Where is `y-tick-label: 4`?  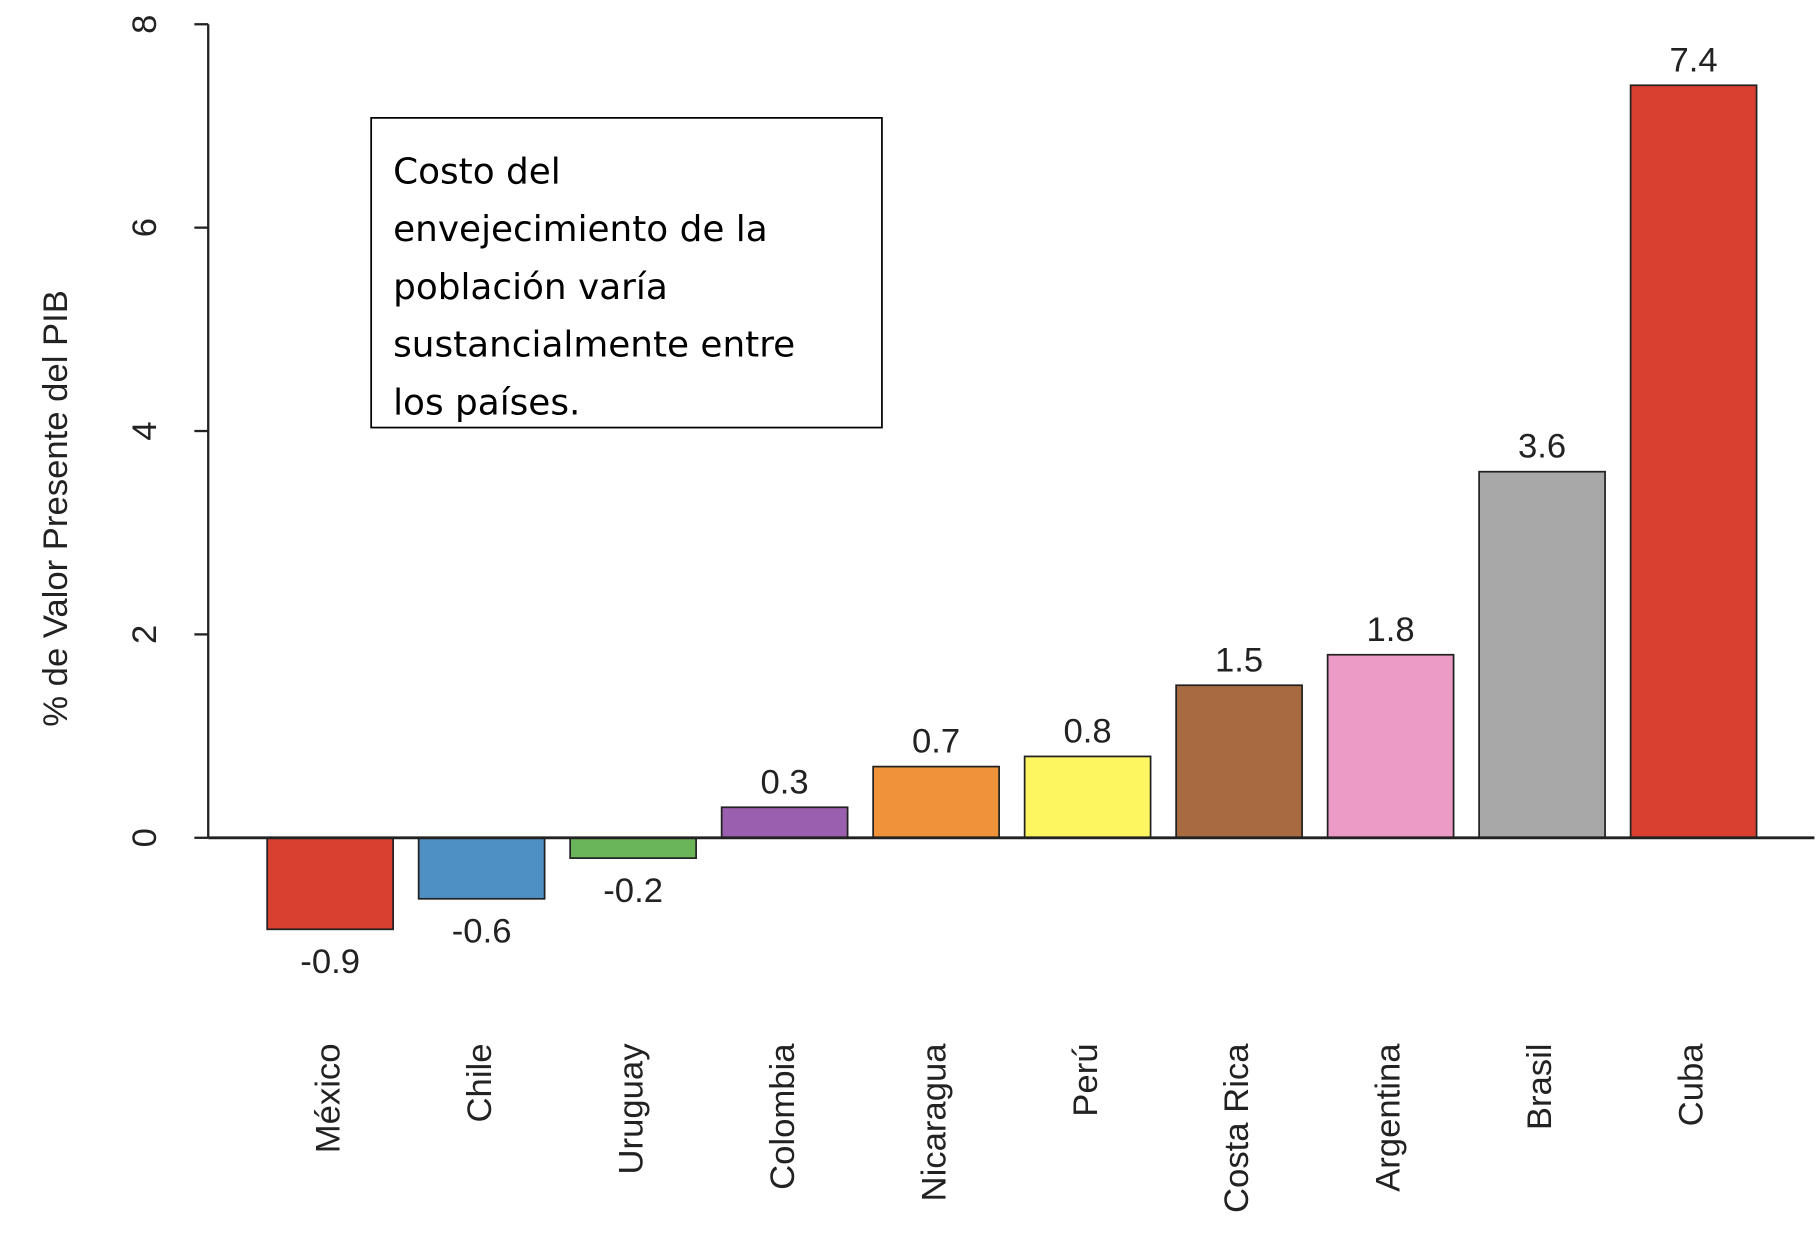
y-tick-label: 4 is located at coordinates (145, 430).